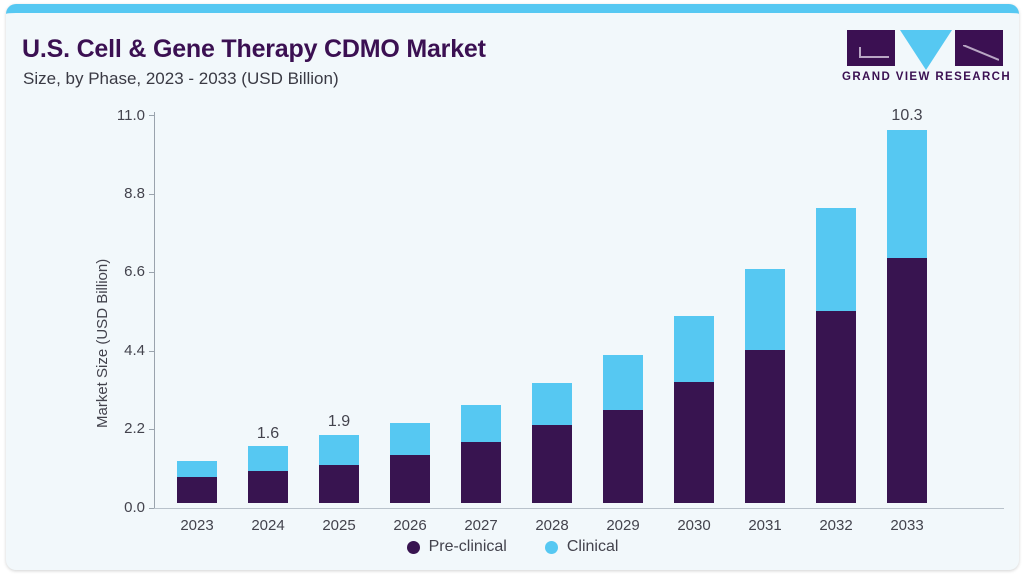 The image size is (1025, 576). I want to click on bar-2026, so click(410, 463).